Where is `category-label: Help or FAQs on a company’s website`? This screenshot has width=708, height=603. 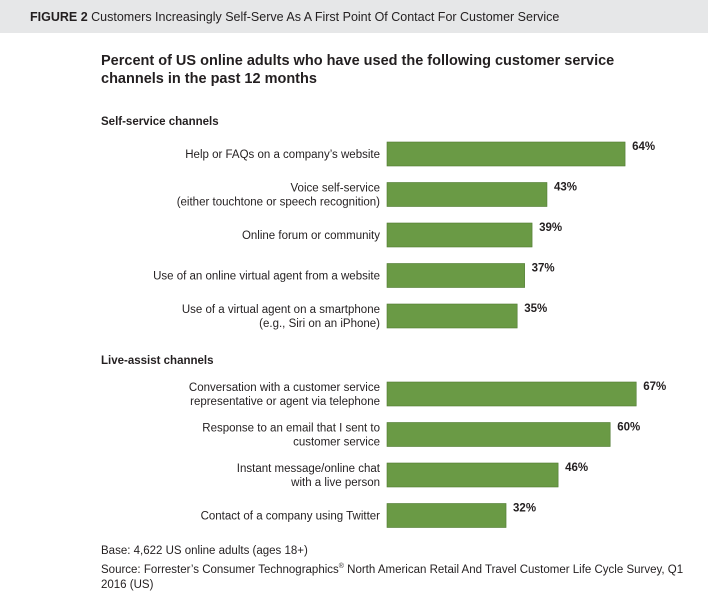 category-label: Help or FAQs on a company’s website is located at coordinates (282, 155).